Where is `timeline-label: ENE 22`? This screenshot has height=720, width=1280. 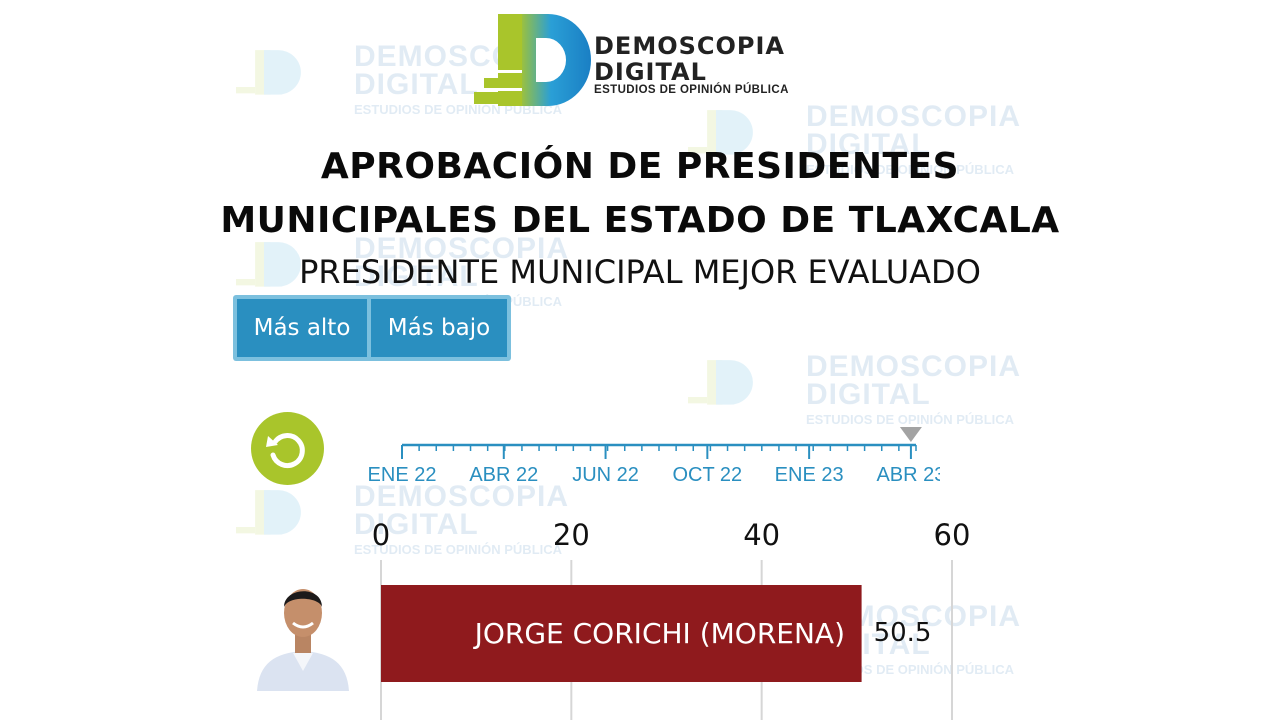
timeline-label: ENE 22 is located at coordinates (402, 475).